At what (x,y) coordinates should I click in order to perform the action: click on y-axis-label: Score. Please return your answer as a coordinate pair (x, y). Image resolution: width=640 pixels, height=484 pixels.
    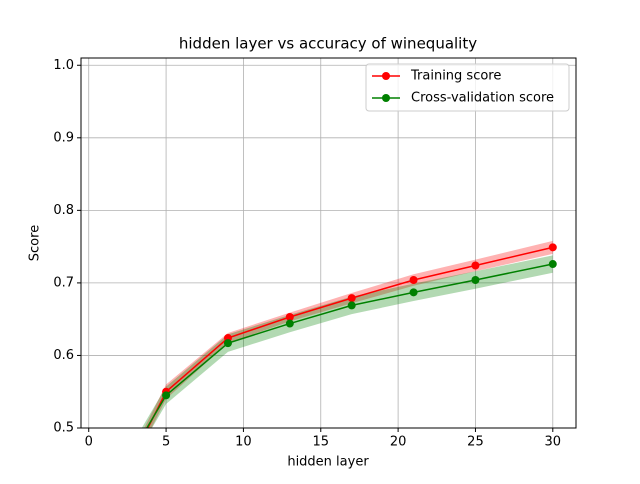
    Looking at the image, I should click on (35, 243).